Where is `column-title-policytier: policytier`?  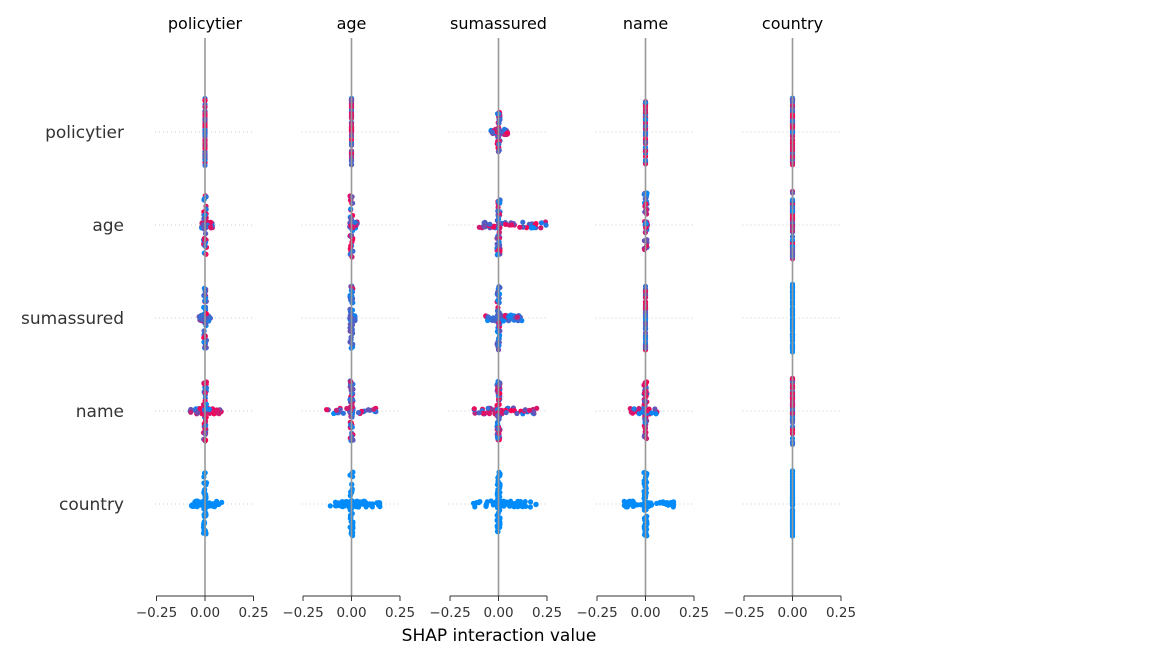
column-title-policytier: policytier is located at coordinates (205, 23).